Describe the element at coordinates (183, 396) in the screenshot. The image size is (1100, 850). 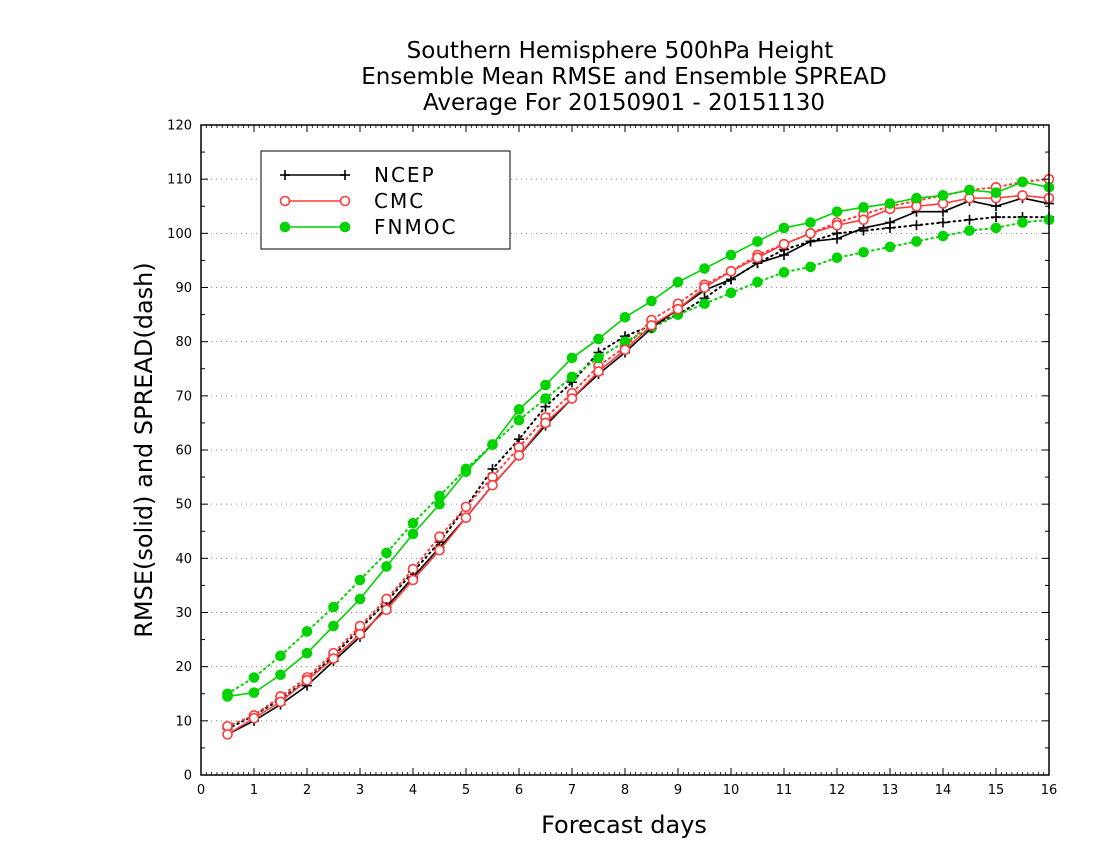
I see `y-tick-label: 70` at that location.